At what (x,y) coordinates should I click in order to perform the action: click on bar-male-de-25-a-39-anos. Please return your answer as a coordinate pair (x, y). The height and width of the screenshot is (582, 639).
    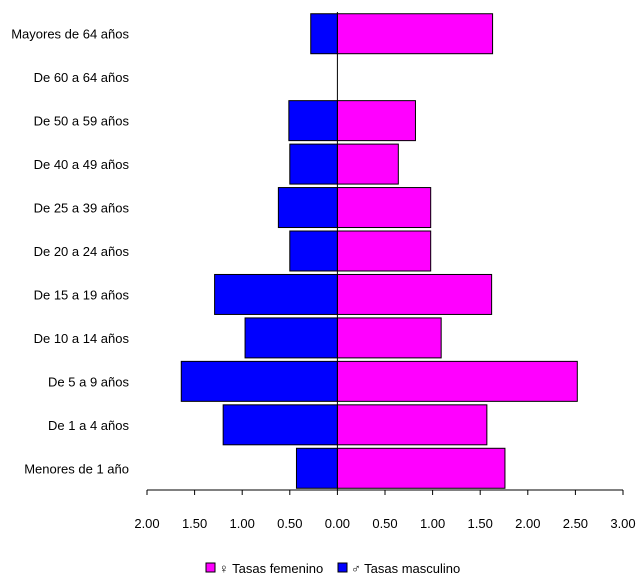
    Looking at the image, I should click on (307, 208).